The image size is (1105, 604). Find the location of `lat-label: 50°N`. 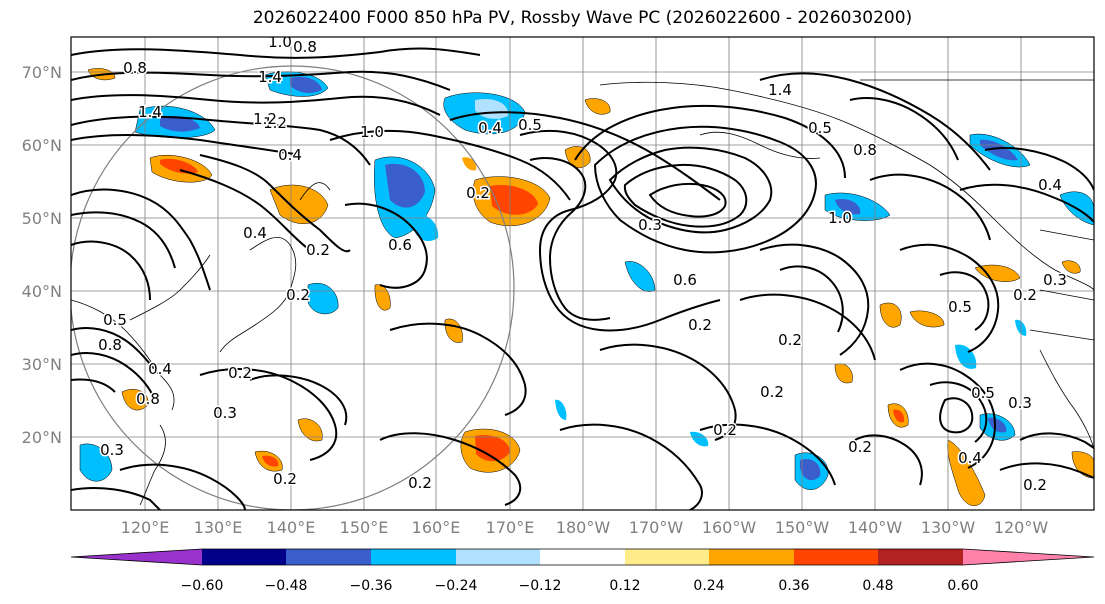

lat-label: 50°N is located at coordinates (42, 218).